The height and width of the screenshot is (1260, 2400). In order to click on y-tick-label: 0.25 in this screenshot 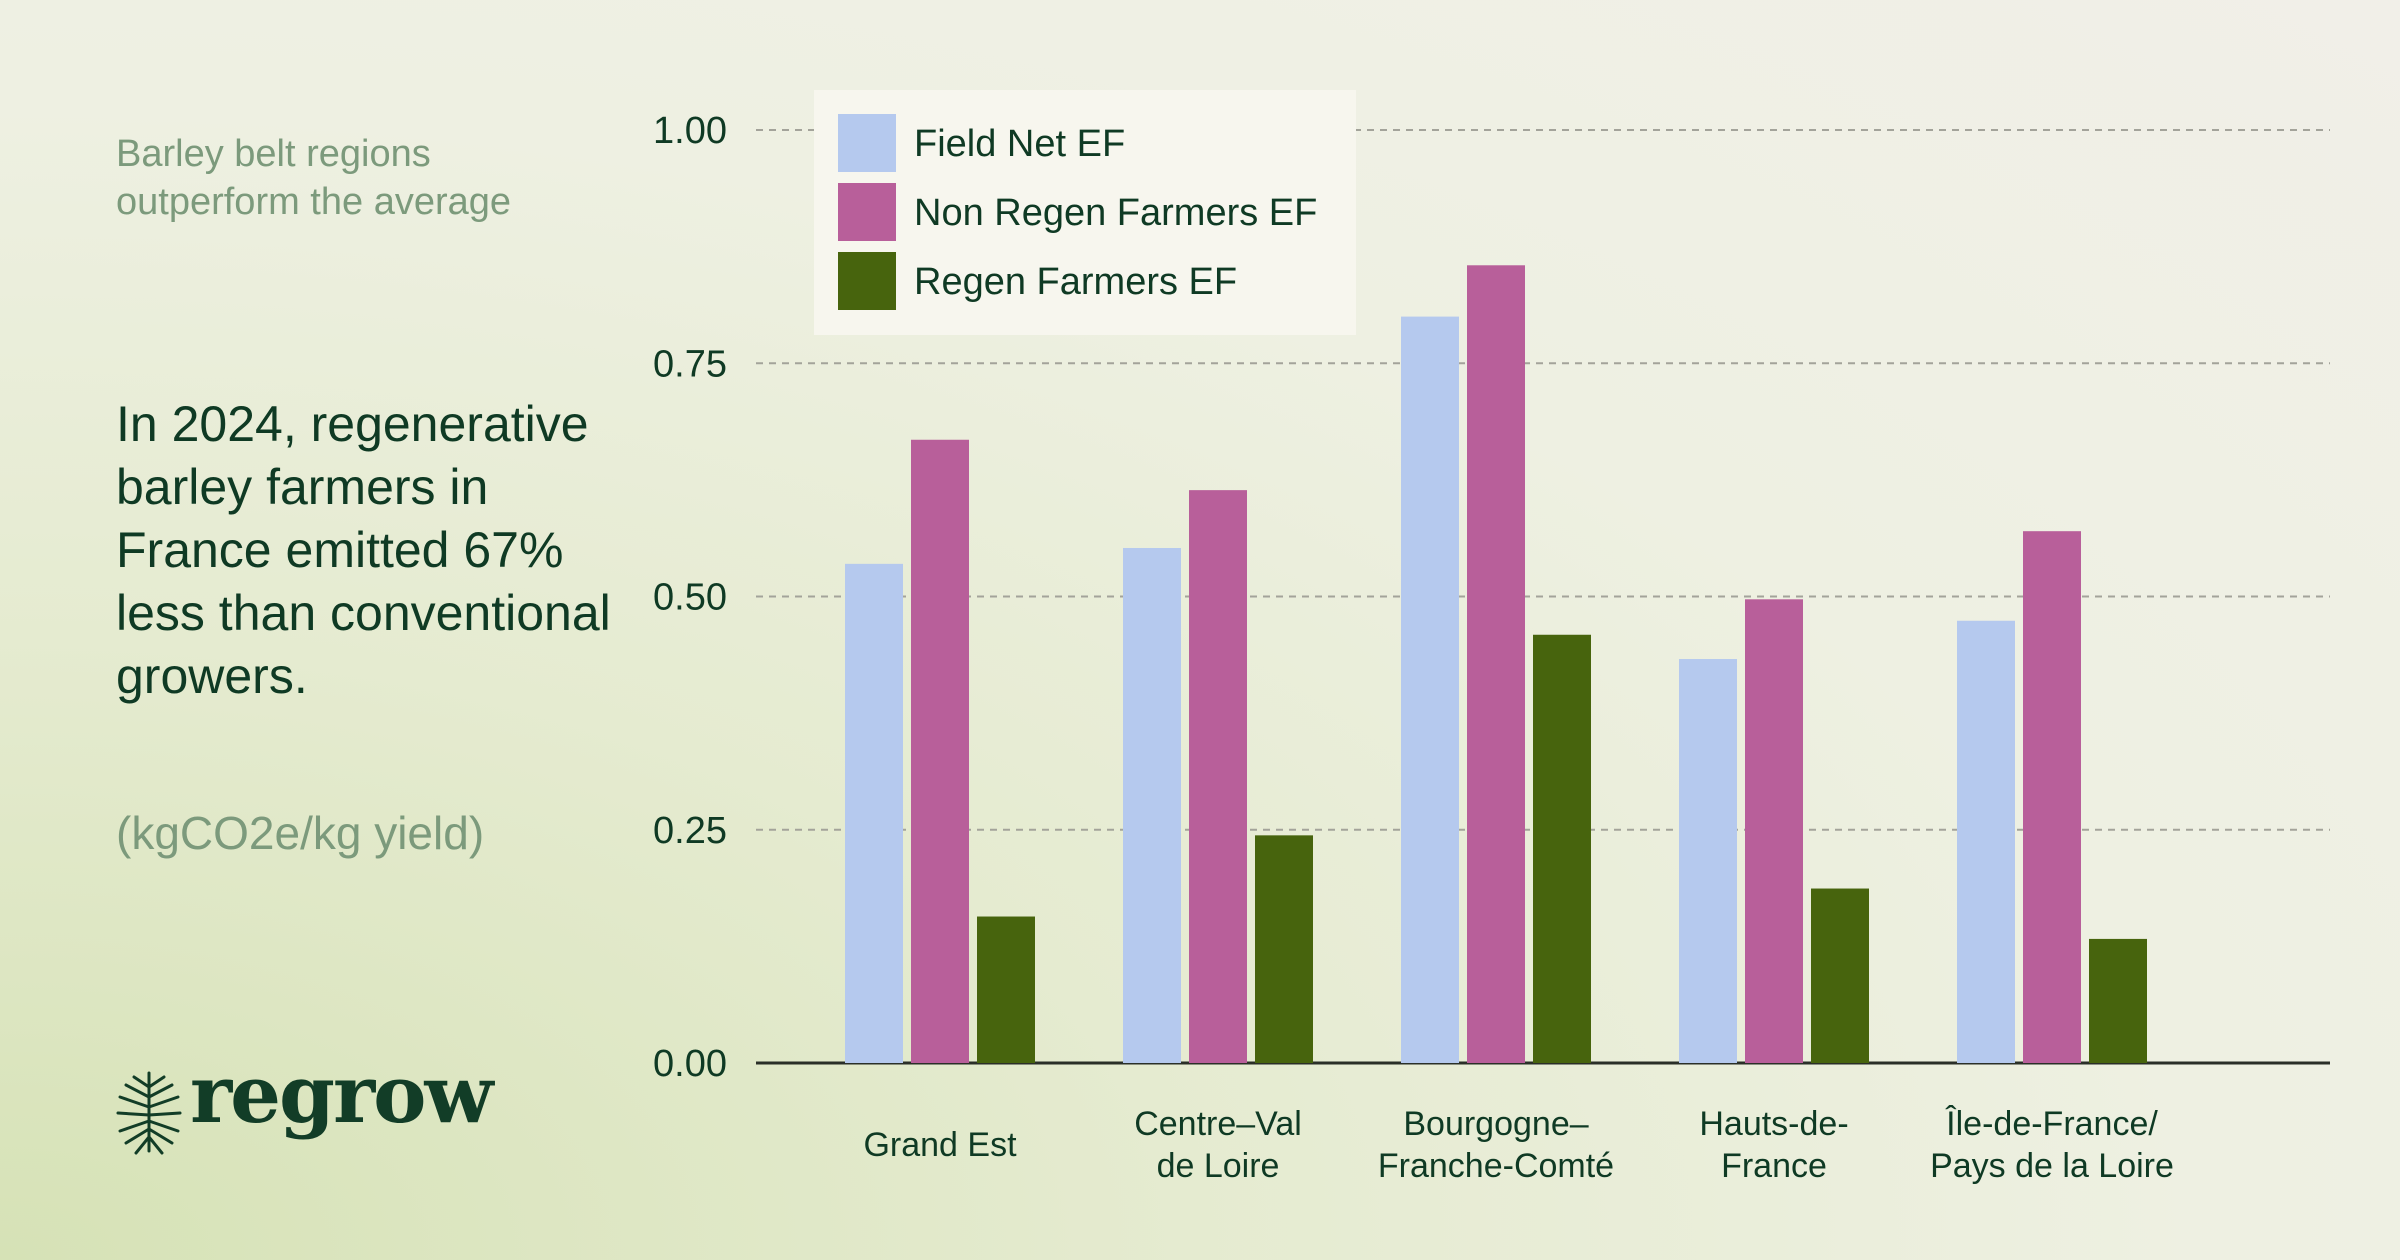, I will do `click(690, 831)`.